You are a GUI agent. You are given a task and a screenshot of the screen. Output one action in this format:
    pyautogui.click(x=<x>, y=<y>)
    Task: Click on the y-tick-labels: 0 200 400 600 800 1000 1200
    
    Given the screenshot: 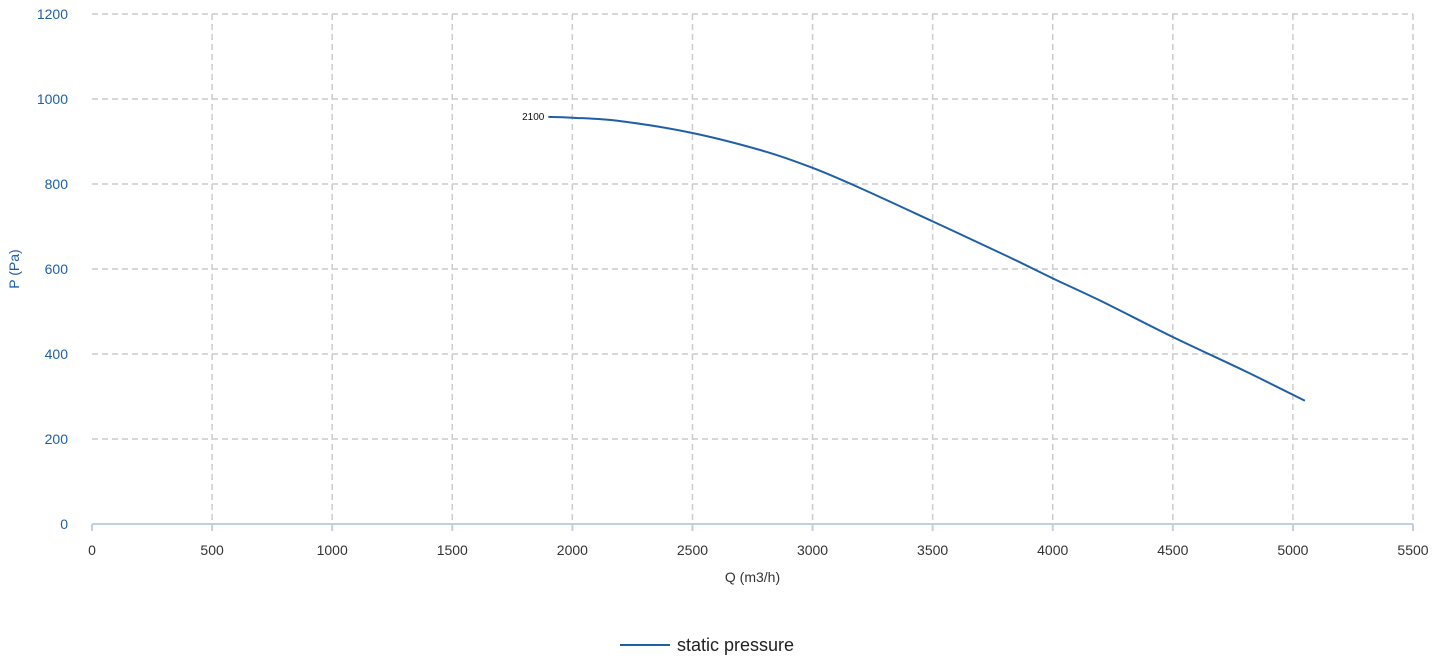 What is the action you would take?
    pyautogui.click(x=52, y=269)
    